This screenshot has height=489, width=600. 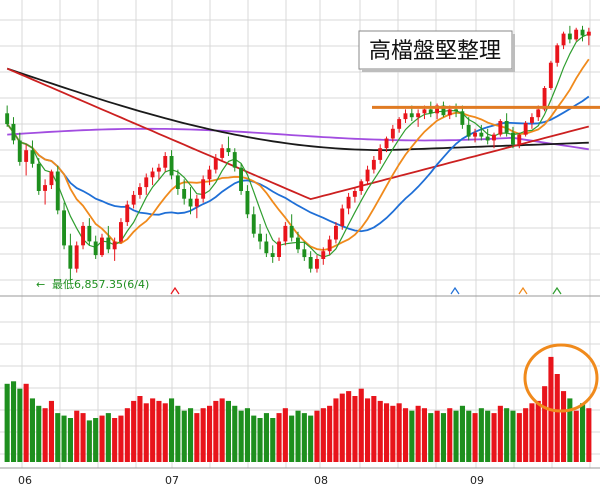 What do you see at coordinates (321, 480) in the screenshot?
I see `x-tick-label: 08` at bounding box center [321, 480].